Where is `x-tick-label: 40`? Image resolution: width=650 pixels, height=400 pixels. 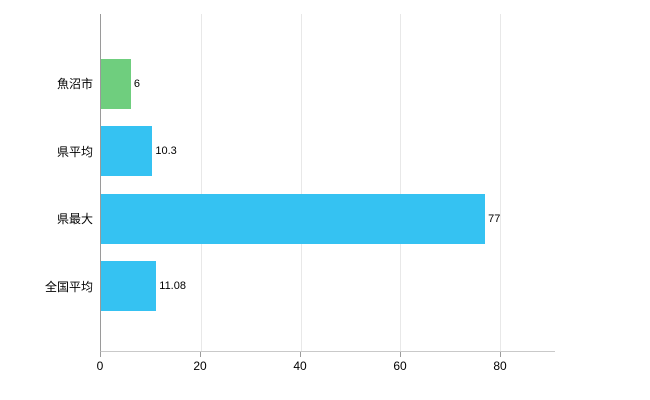
x-tick-label: 40 is located at coordinates (300, 366).